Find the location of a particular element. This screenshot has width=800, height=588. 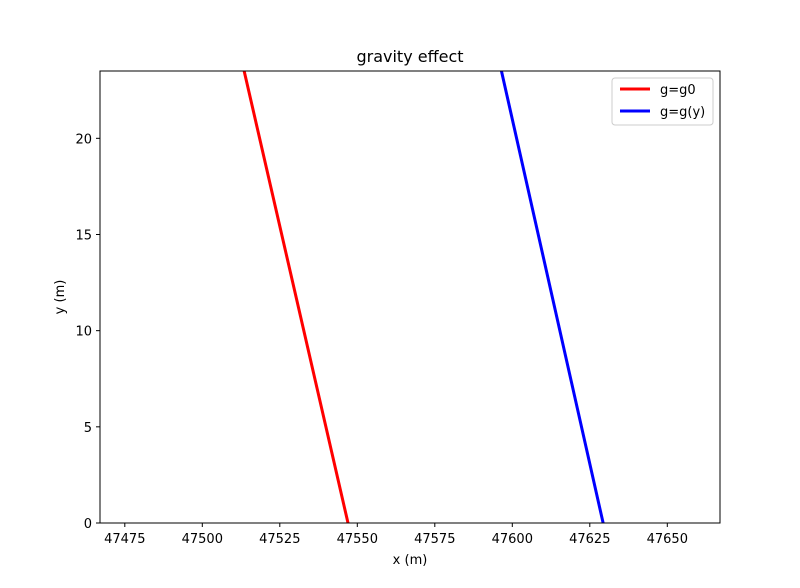

x-tick-label: 47650 is located at coordinates (667, 539).